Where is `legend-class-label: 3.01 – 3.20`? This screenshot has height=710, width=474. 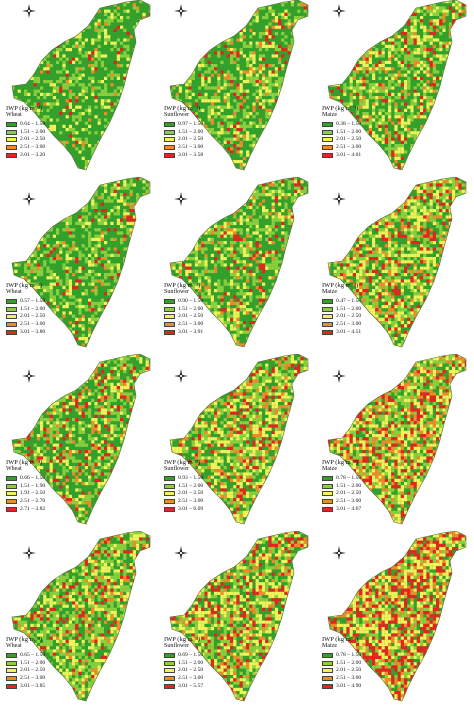
legend-class-label: 3.01 – 3.20 is located at coordinates (33, 154).